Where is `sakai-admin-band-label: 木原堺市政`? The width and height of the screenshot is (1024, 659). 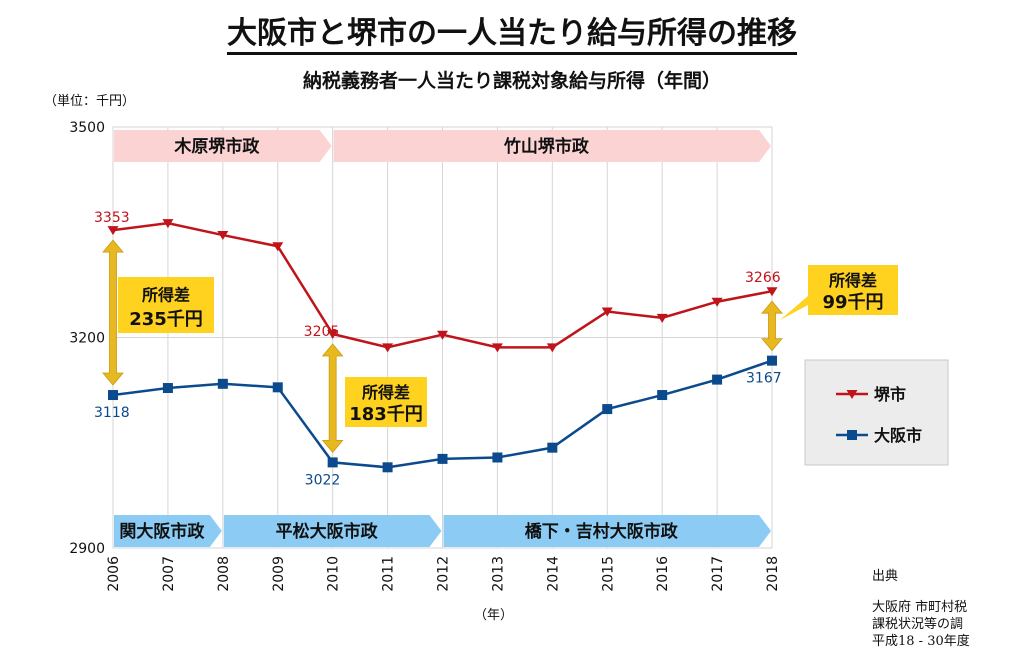
sakai-admin-band-label: 木原堺市政 is located at coordinates (216, 146).